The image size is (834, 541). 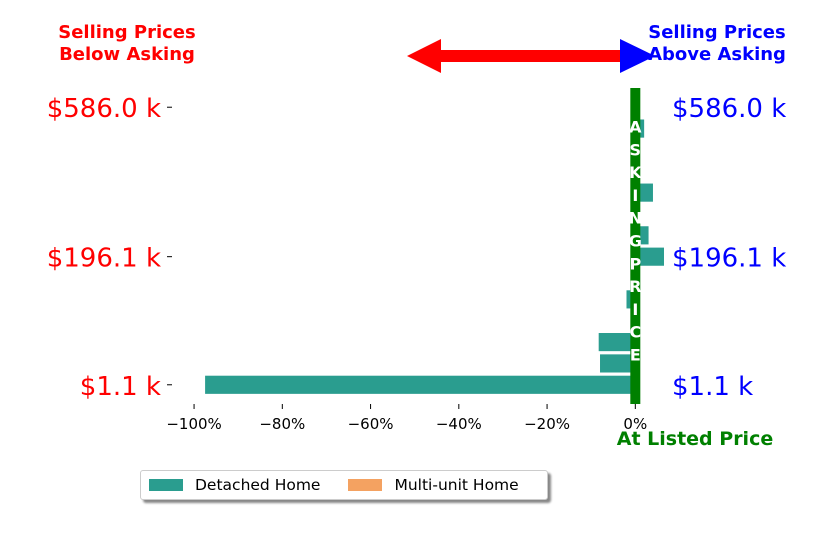 I want to click on legend-label-multi-unit: Multi-unit Home, so click(x=456, y=485).